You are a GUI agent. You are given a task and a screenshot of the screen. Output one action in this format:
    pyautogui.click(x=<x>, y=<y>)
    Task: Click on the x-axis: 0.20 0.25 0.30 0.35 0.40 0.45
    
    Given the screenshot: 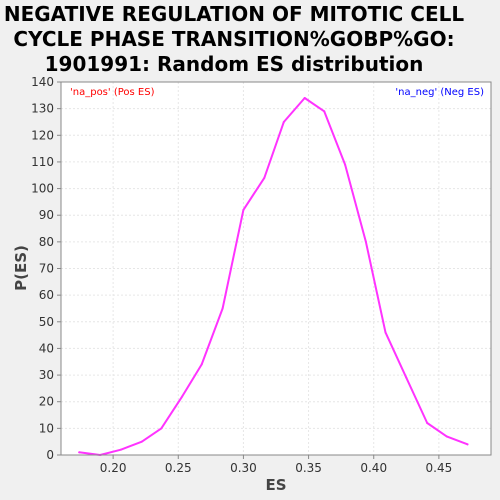 What is the action you would take?
    pyautogui.click(x=276, y=465)
    